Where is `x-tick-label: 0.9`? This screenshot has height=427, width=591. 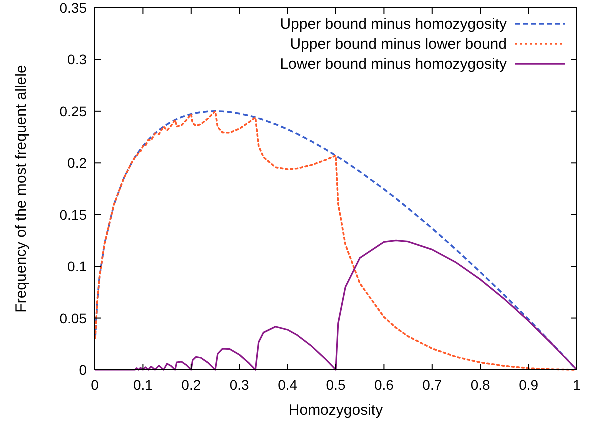 x-tick-label: 0.9 is located at coordinates (529, 385).